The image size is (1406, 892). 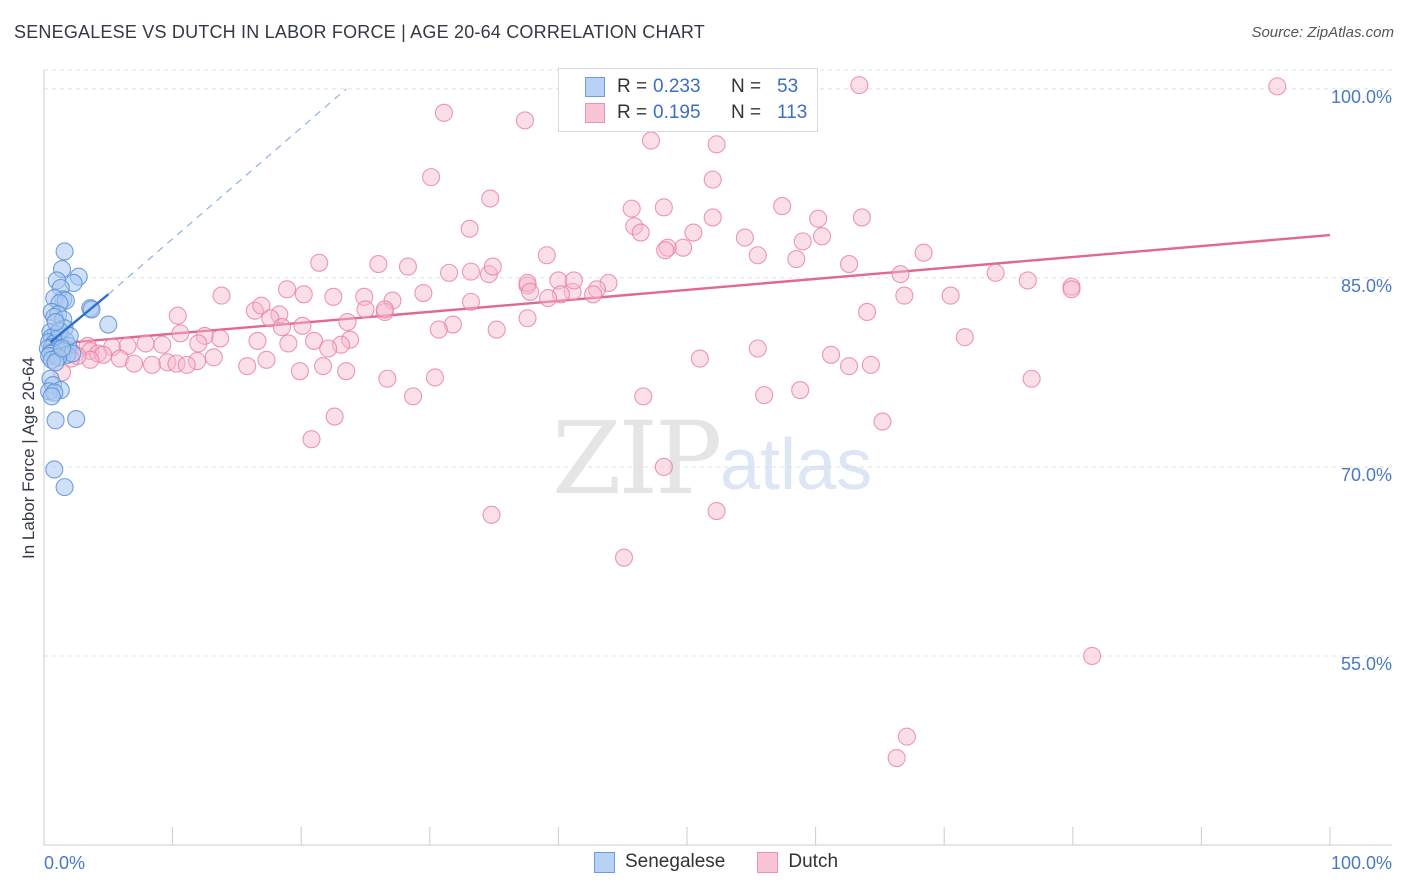 I want to click on dutch-swatch, so click(x=595, y=113).